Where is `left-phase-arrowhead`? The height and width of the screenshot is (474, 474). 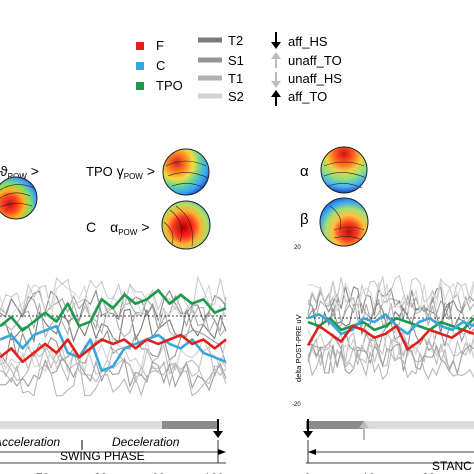
left-phase-arrowhead is located at coordinates (222, 452).